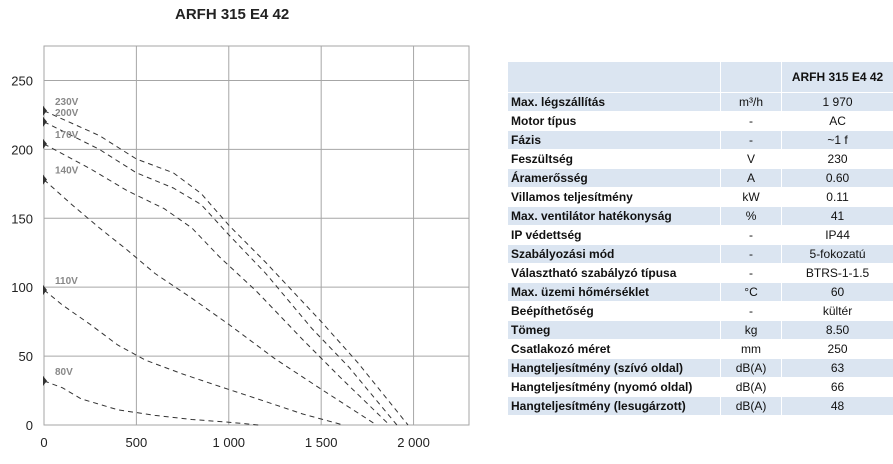 This screenshot has height=464, width=893. What do you see at coordinates (614, 349) in the screenshot?
I see `spec-label: Csatlakozó méret` at bounding box center [614, 349].